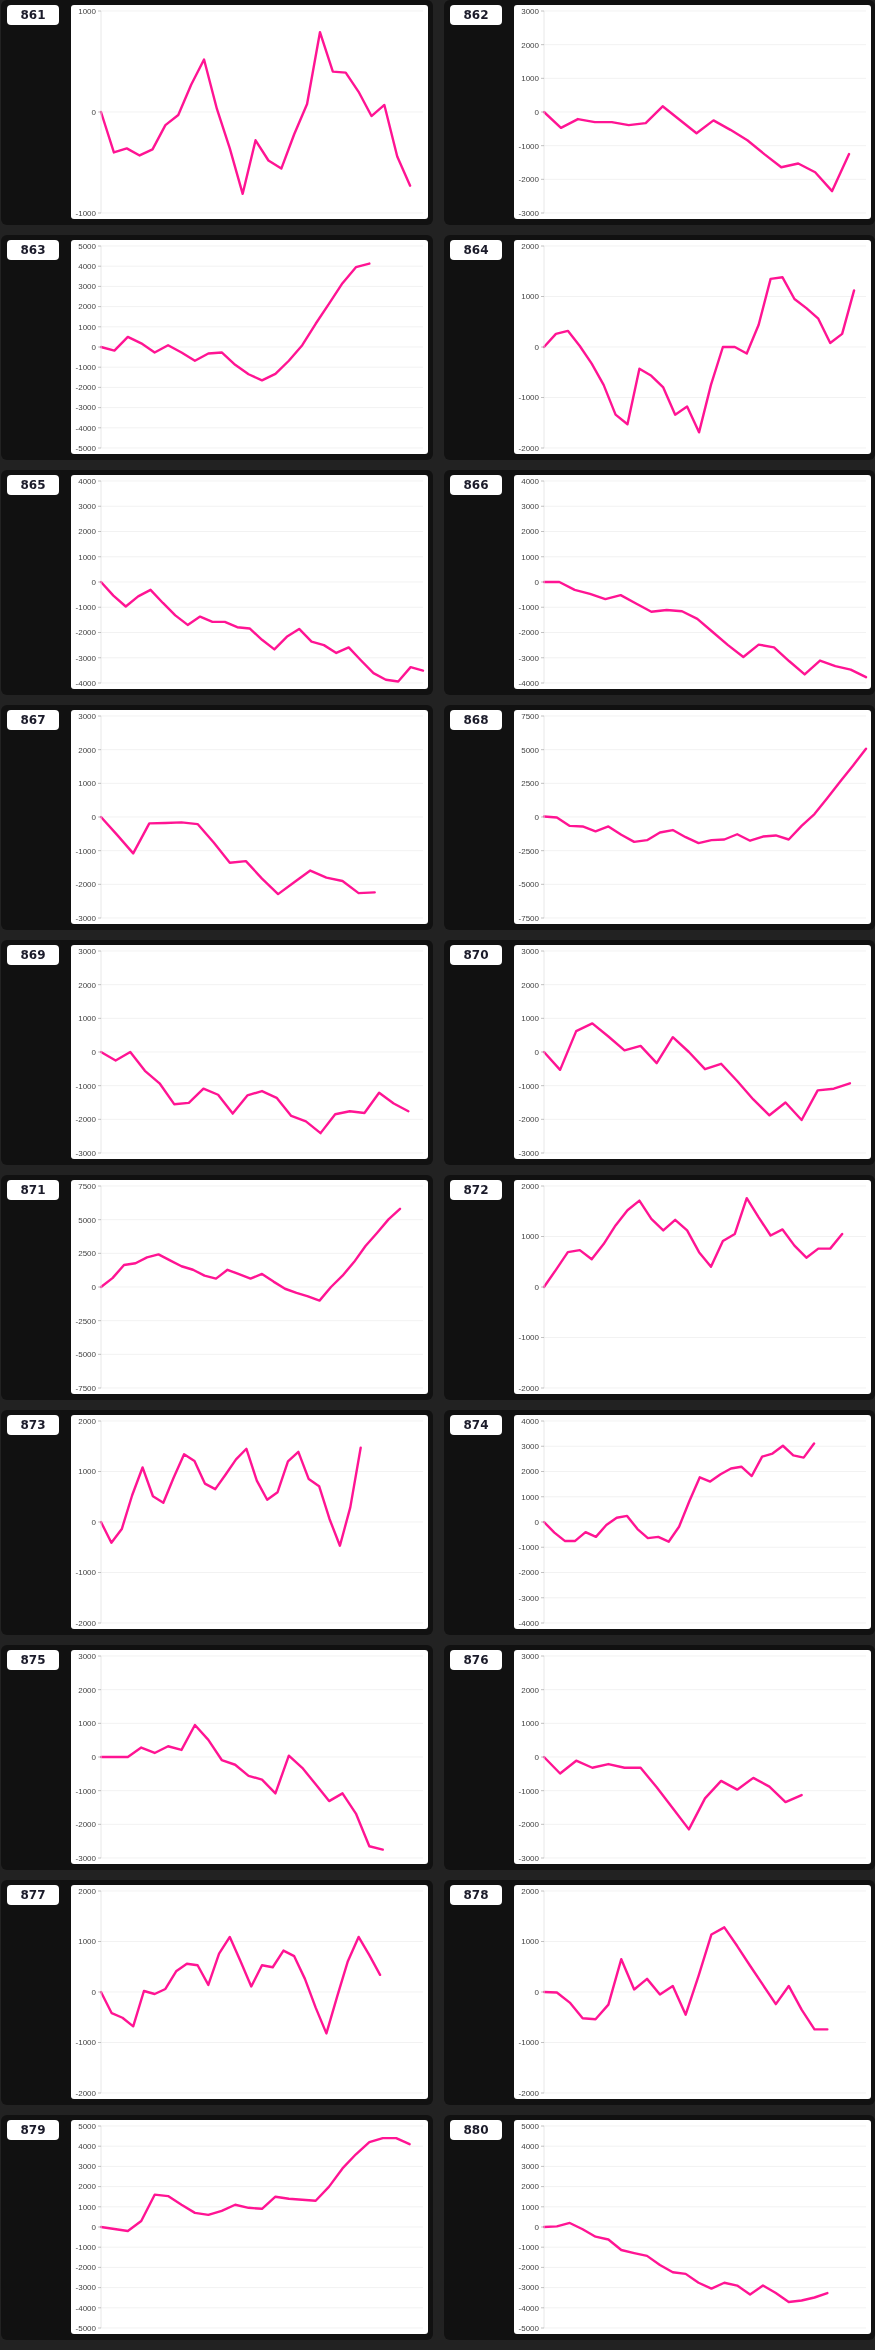 This screenshot has height=2350, width=875. What do you see at coordinates (33, 15) in the screenshot?
I see `chart-title: 861` at bounding box center [33, 15].